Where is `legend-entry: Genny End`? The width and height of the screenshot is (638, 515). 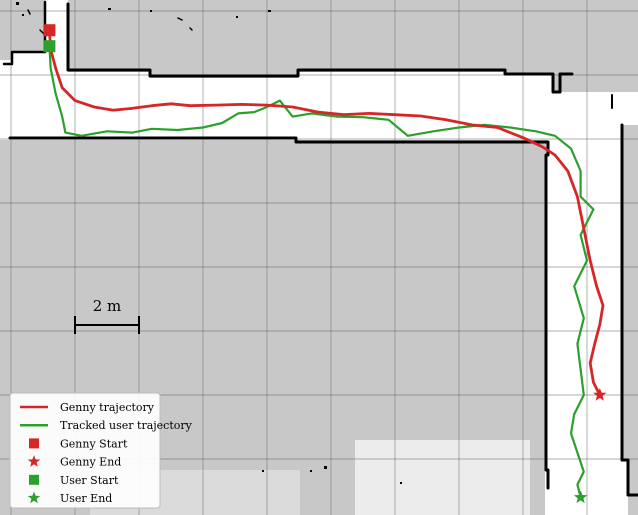
legend-entry: Genny End is located at coordinates (74, 462).